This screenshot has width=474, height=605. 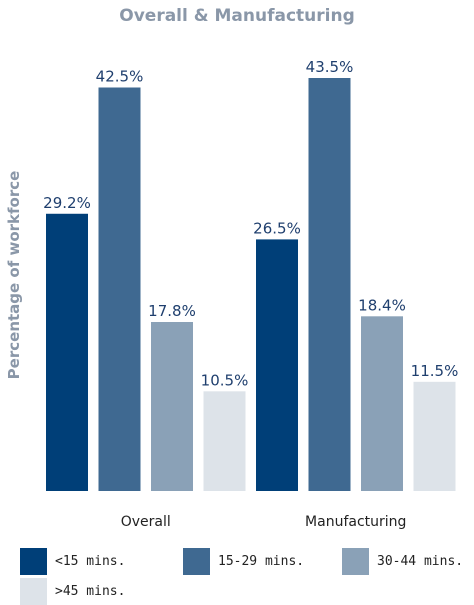 I want to click on data-label-1-1: 43.5%, so click(x=330, y=67).